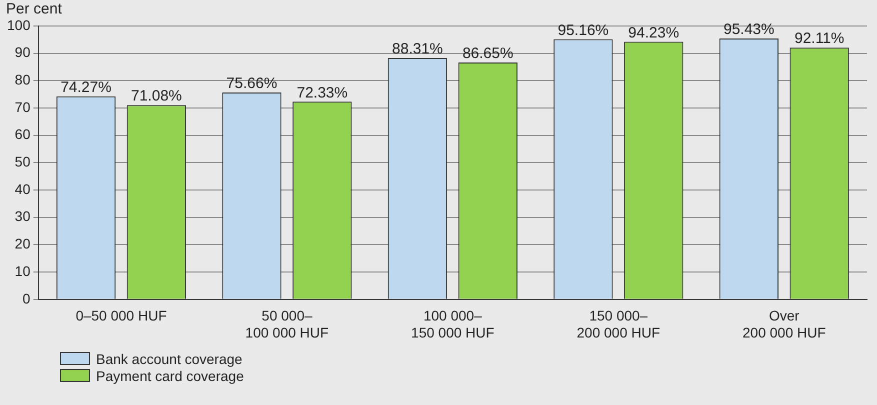 Image resolution: width=877 pixels, height=405 pixels. I want to click on y-tick-label: 20, so click(22, 244).